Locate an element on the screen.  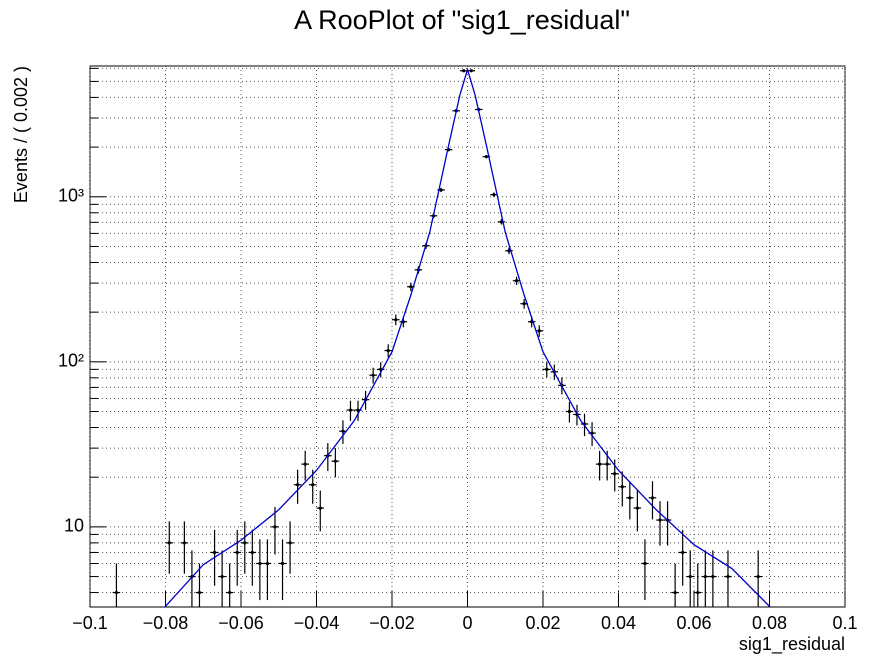
chart-title: A RooPlot of "sig1_residual" is located at coordinates (462, 20).